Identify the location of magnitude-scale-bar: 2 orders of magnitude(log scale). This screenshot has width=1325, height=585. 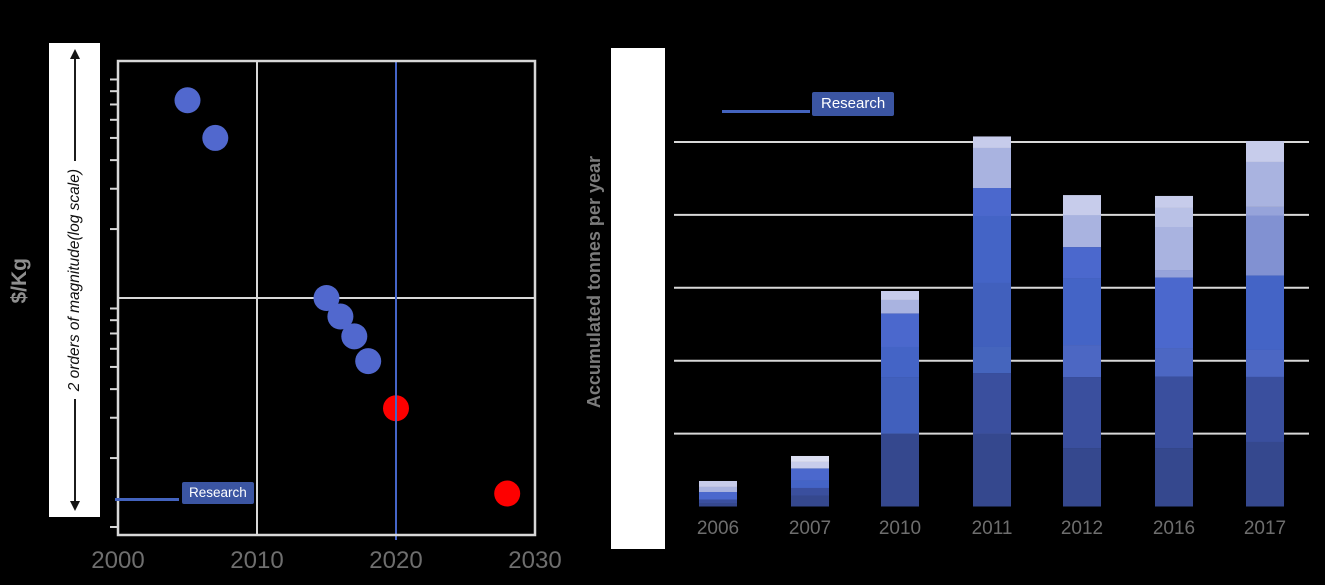
(74, 280).